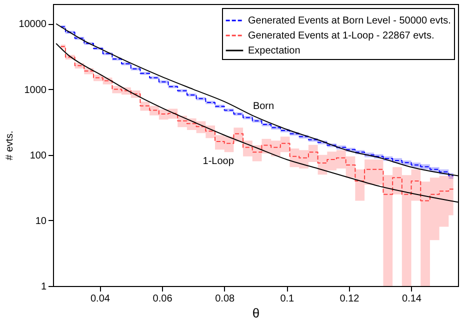 This screenshot has height=324, width=463. What do you see at coordinates (341, 36) in the screenshot?
I see `legend-label: Generated Events at 1-Loop - 22867 evts.` at bounding box center [341, 36].